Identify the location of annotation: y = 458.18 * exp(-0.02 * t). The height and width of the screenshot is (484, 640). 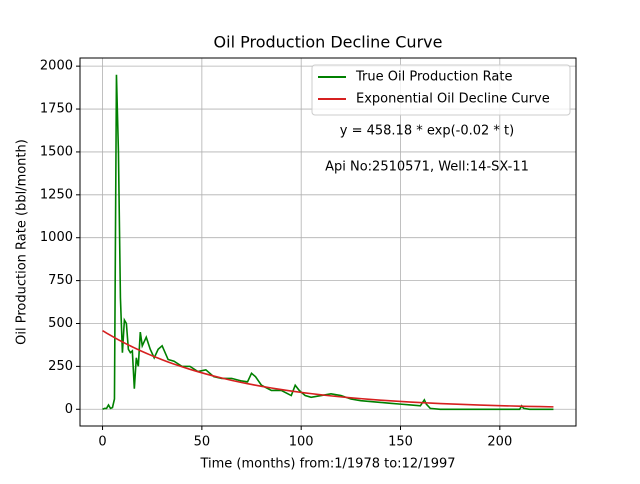
(427, 131).